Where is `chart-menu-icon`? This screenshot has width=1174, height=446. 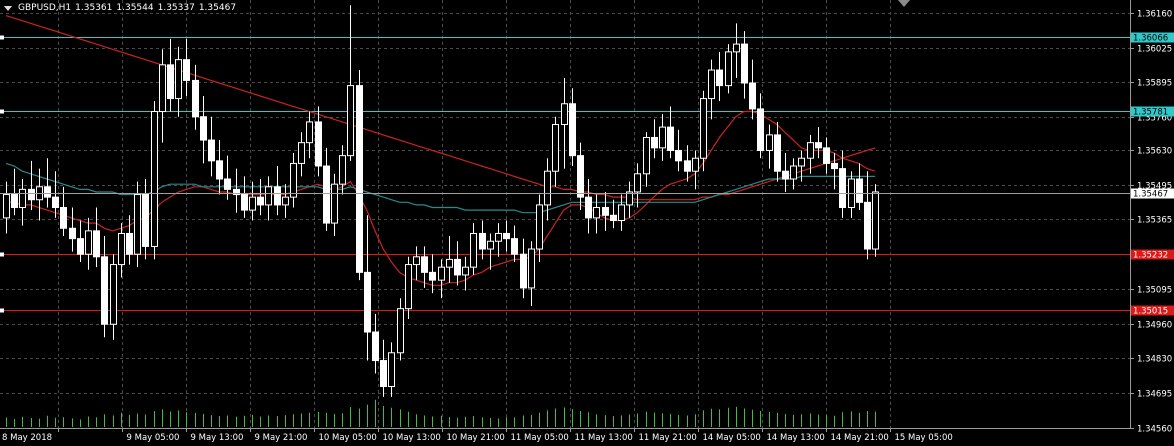 chart-menu-icon is located at coordinates (8, 8).